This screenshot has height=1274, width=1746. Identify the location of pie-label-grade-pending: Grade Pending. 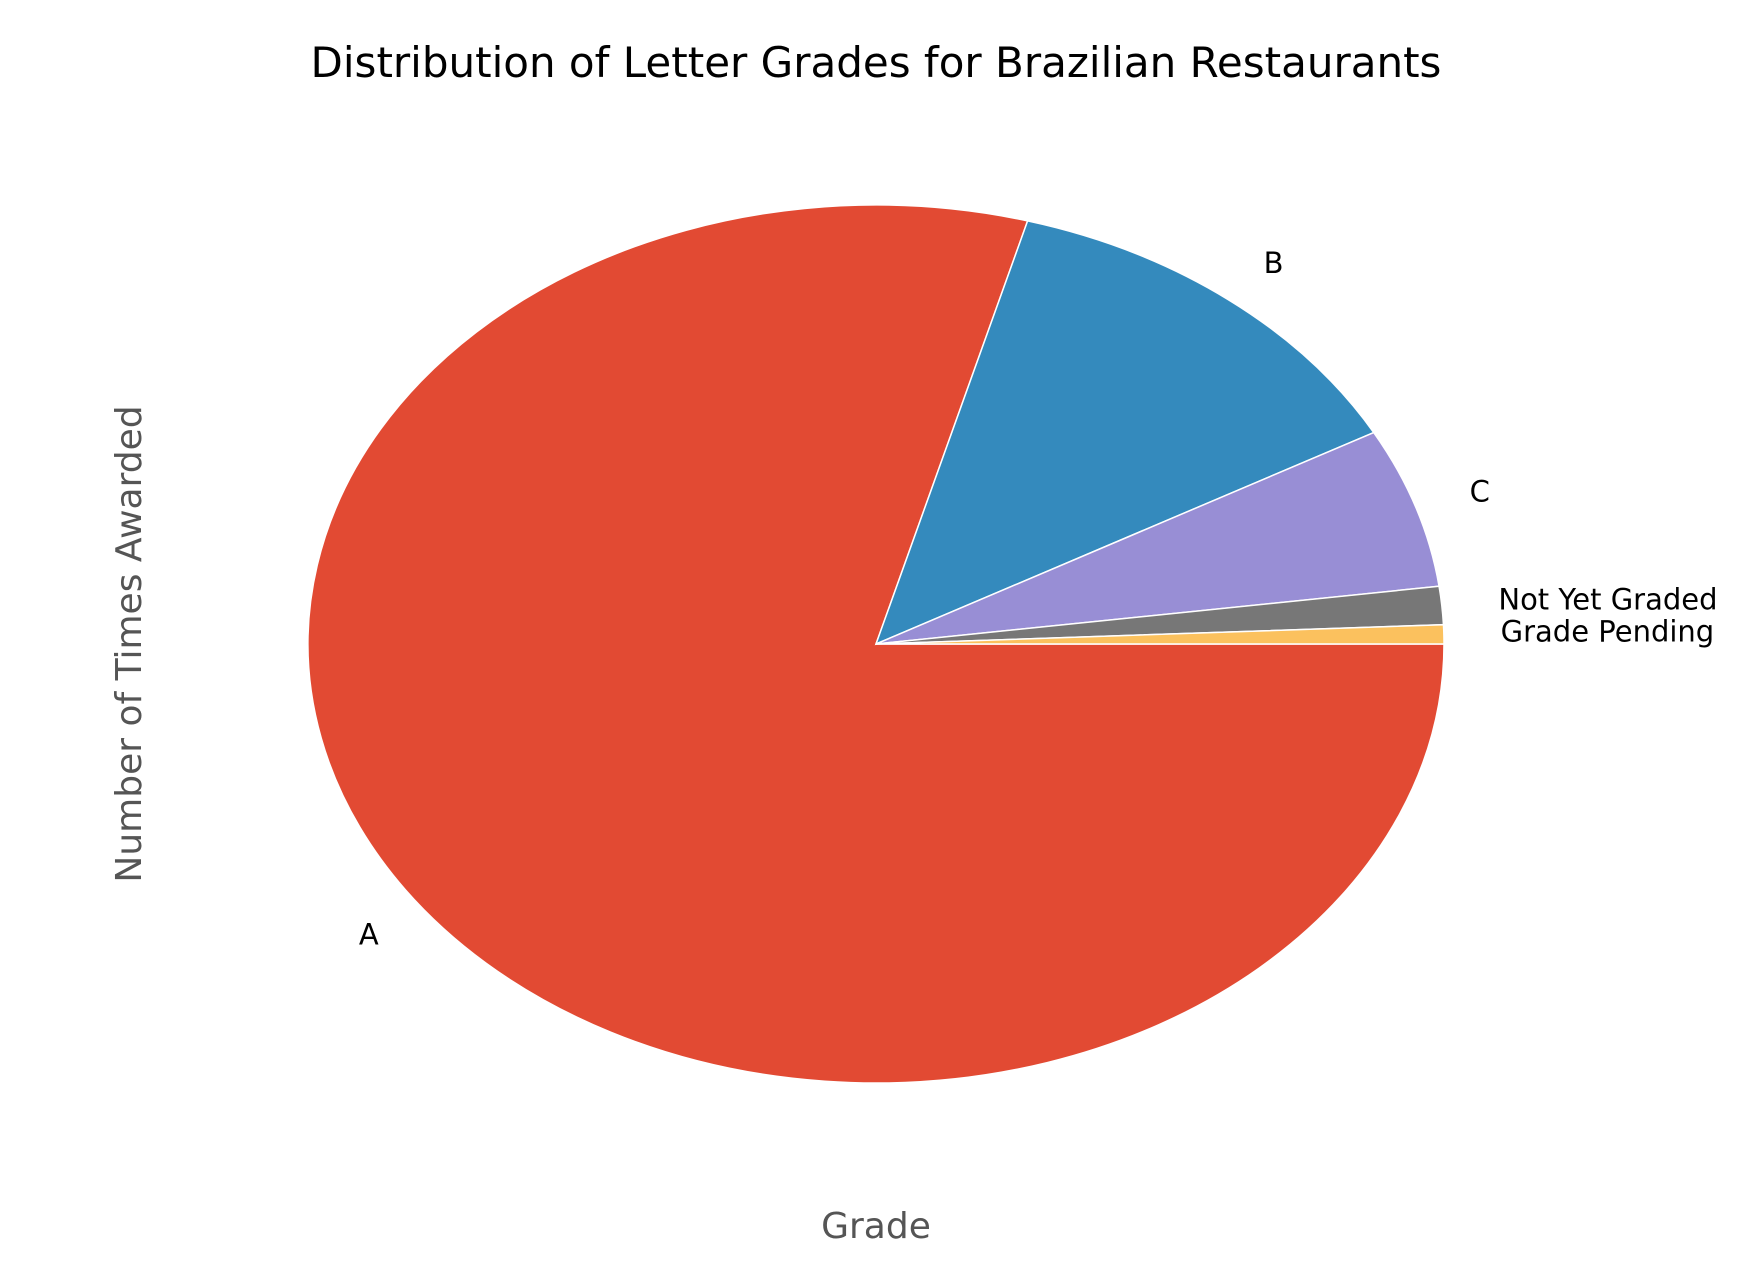
(1608, 631).